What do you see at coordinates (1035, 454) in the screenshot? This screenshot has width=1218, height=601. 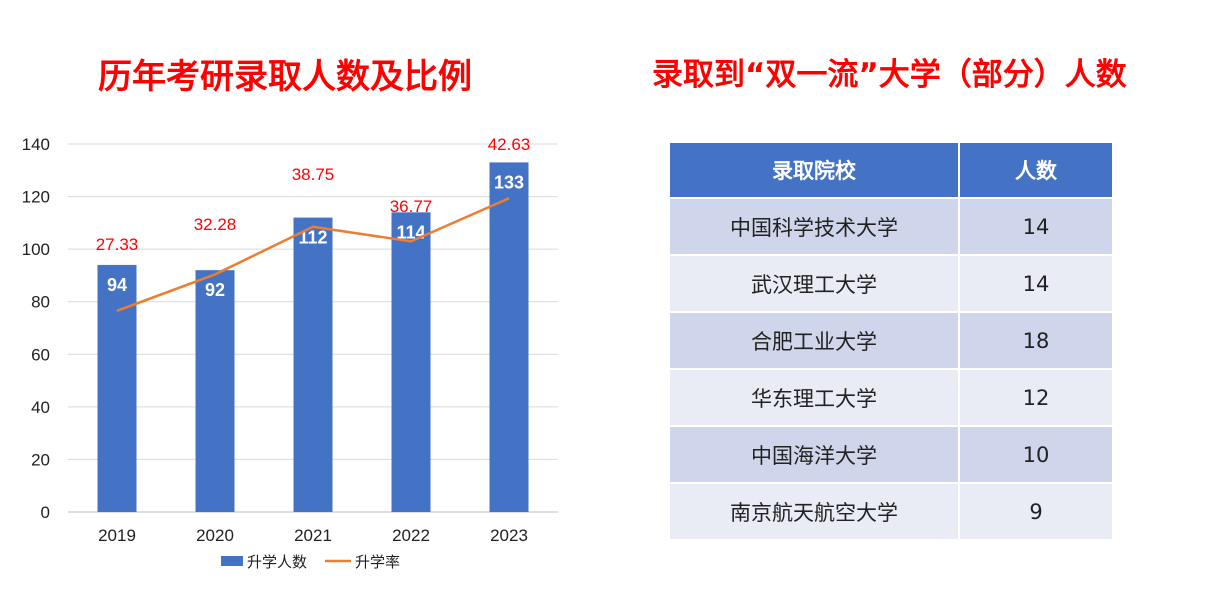 I see `admit-count: 10` at bounding box center [1035, 454].